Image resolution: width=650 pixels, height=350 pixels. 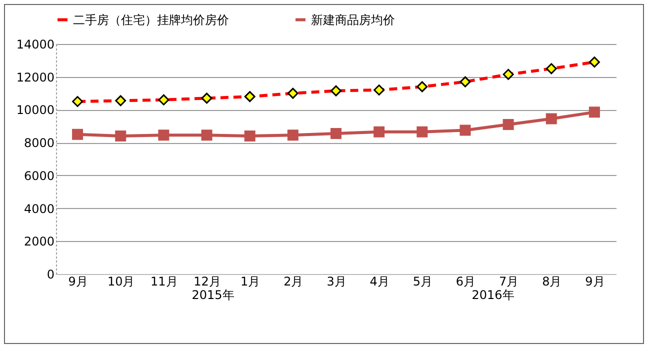 I want to click on y-tick-label: 2000, so click(x=39, y=241).